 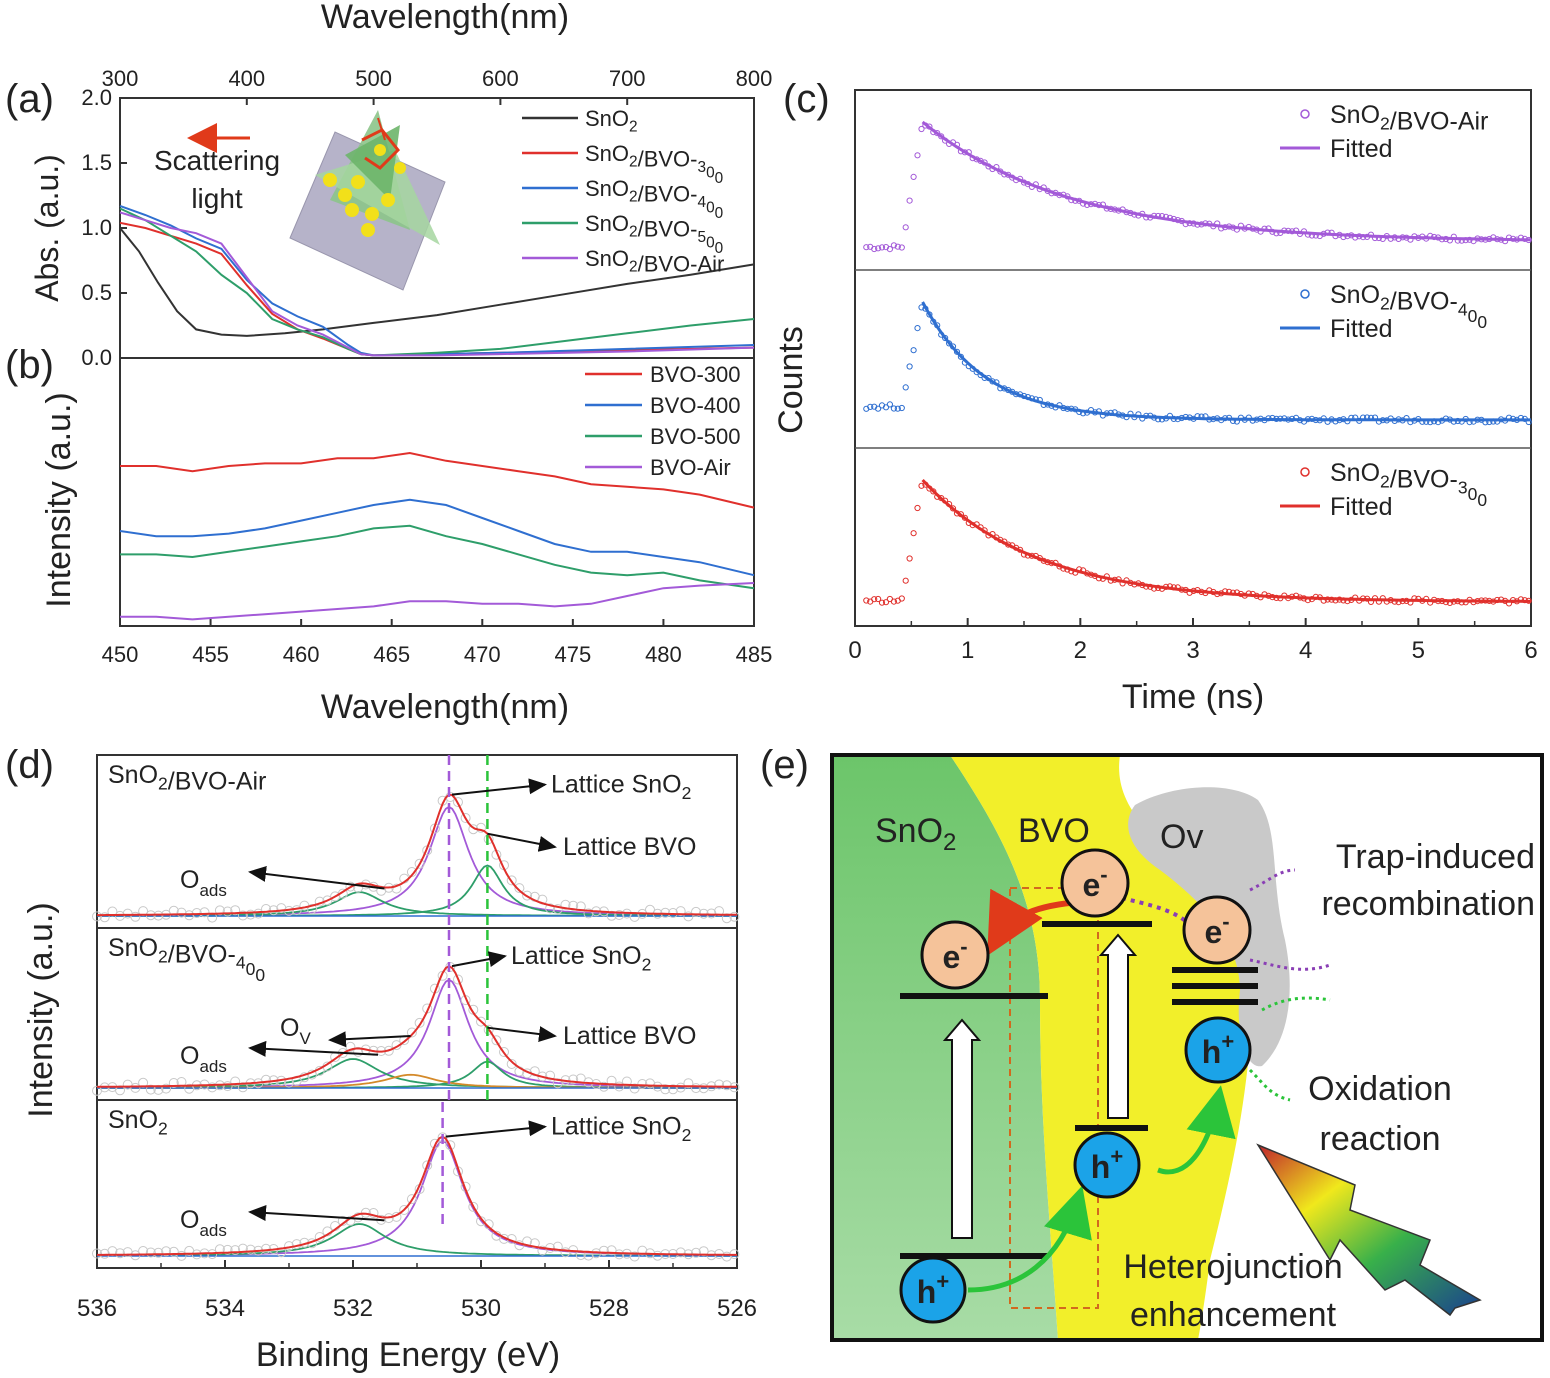 What do you see at coordinates (1361, 329) in the screenshot?
I see `chart-c-legend-fit-label: Fitted` at bounding box center [1361, 329].